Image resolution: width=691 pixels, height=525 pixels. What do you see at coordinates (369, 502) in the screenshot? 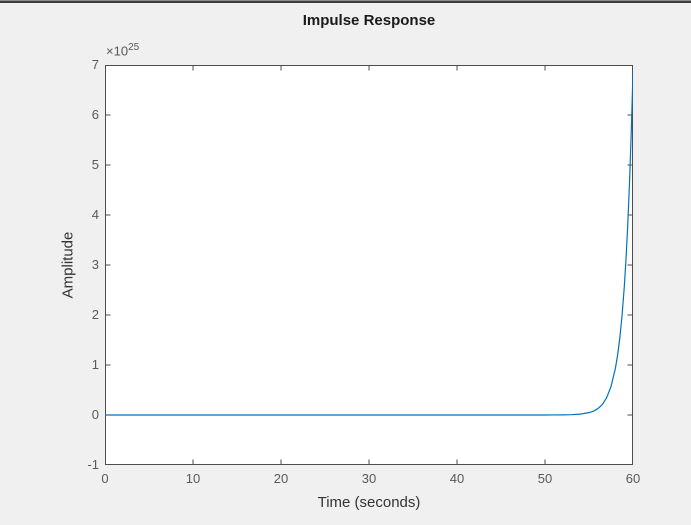
I see `x-axis-label: Time (seconds)` at bounding box center [369, 502].